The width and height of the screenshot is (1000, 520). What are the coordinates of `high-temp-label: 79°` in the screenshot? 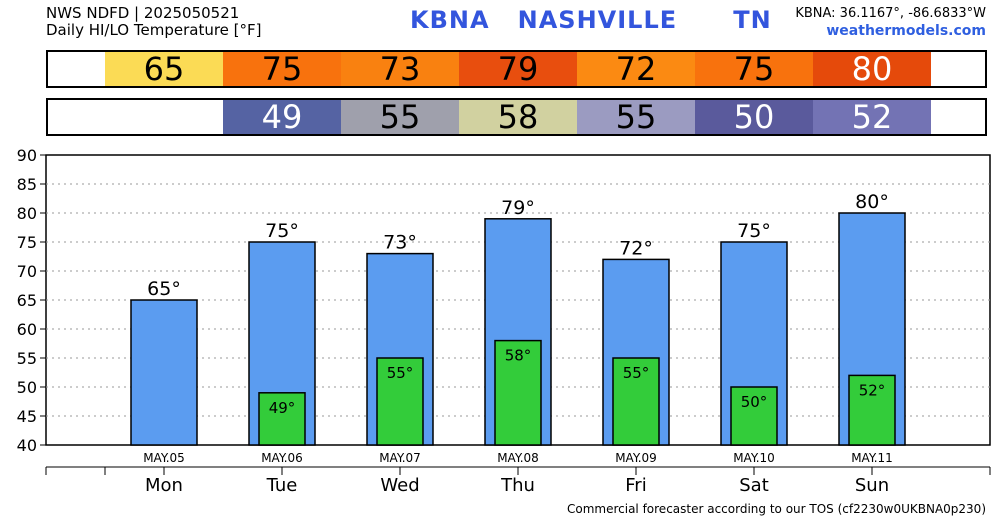 It's located at (518, 208).